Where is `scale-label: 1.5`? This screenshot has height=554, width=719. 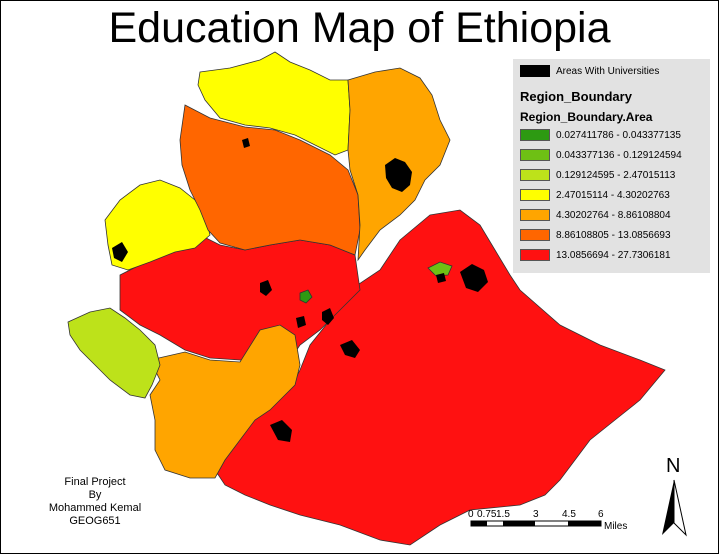
scale-label: 1.5 is located at coordinates (503, 514).